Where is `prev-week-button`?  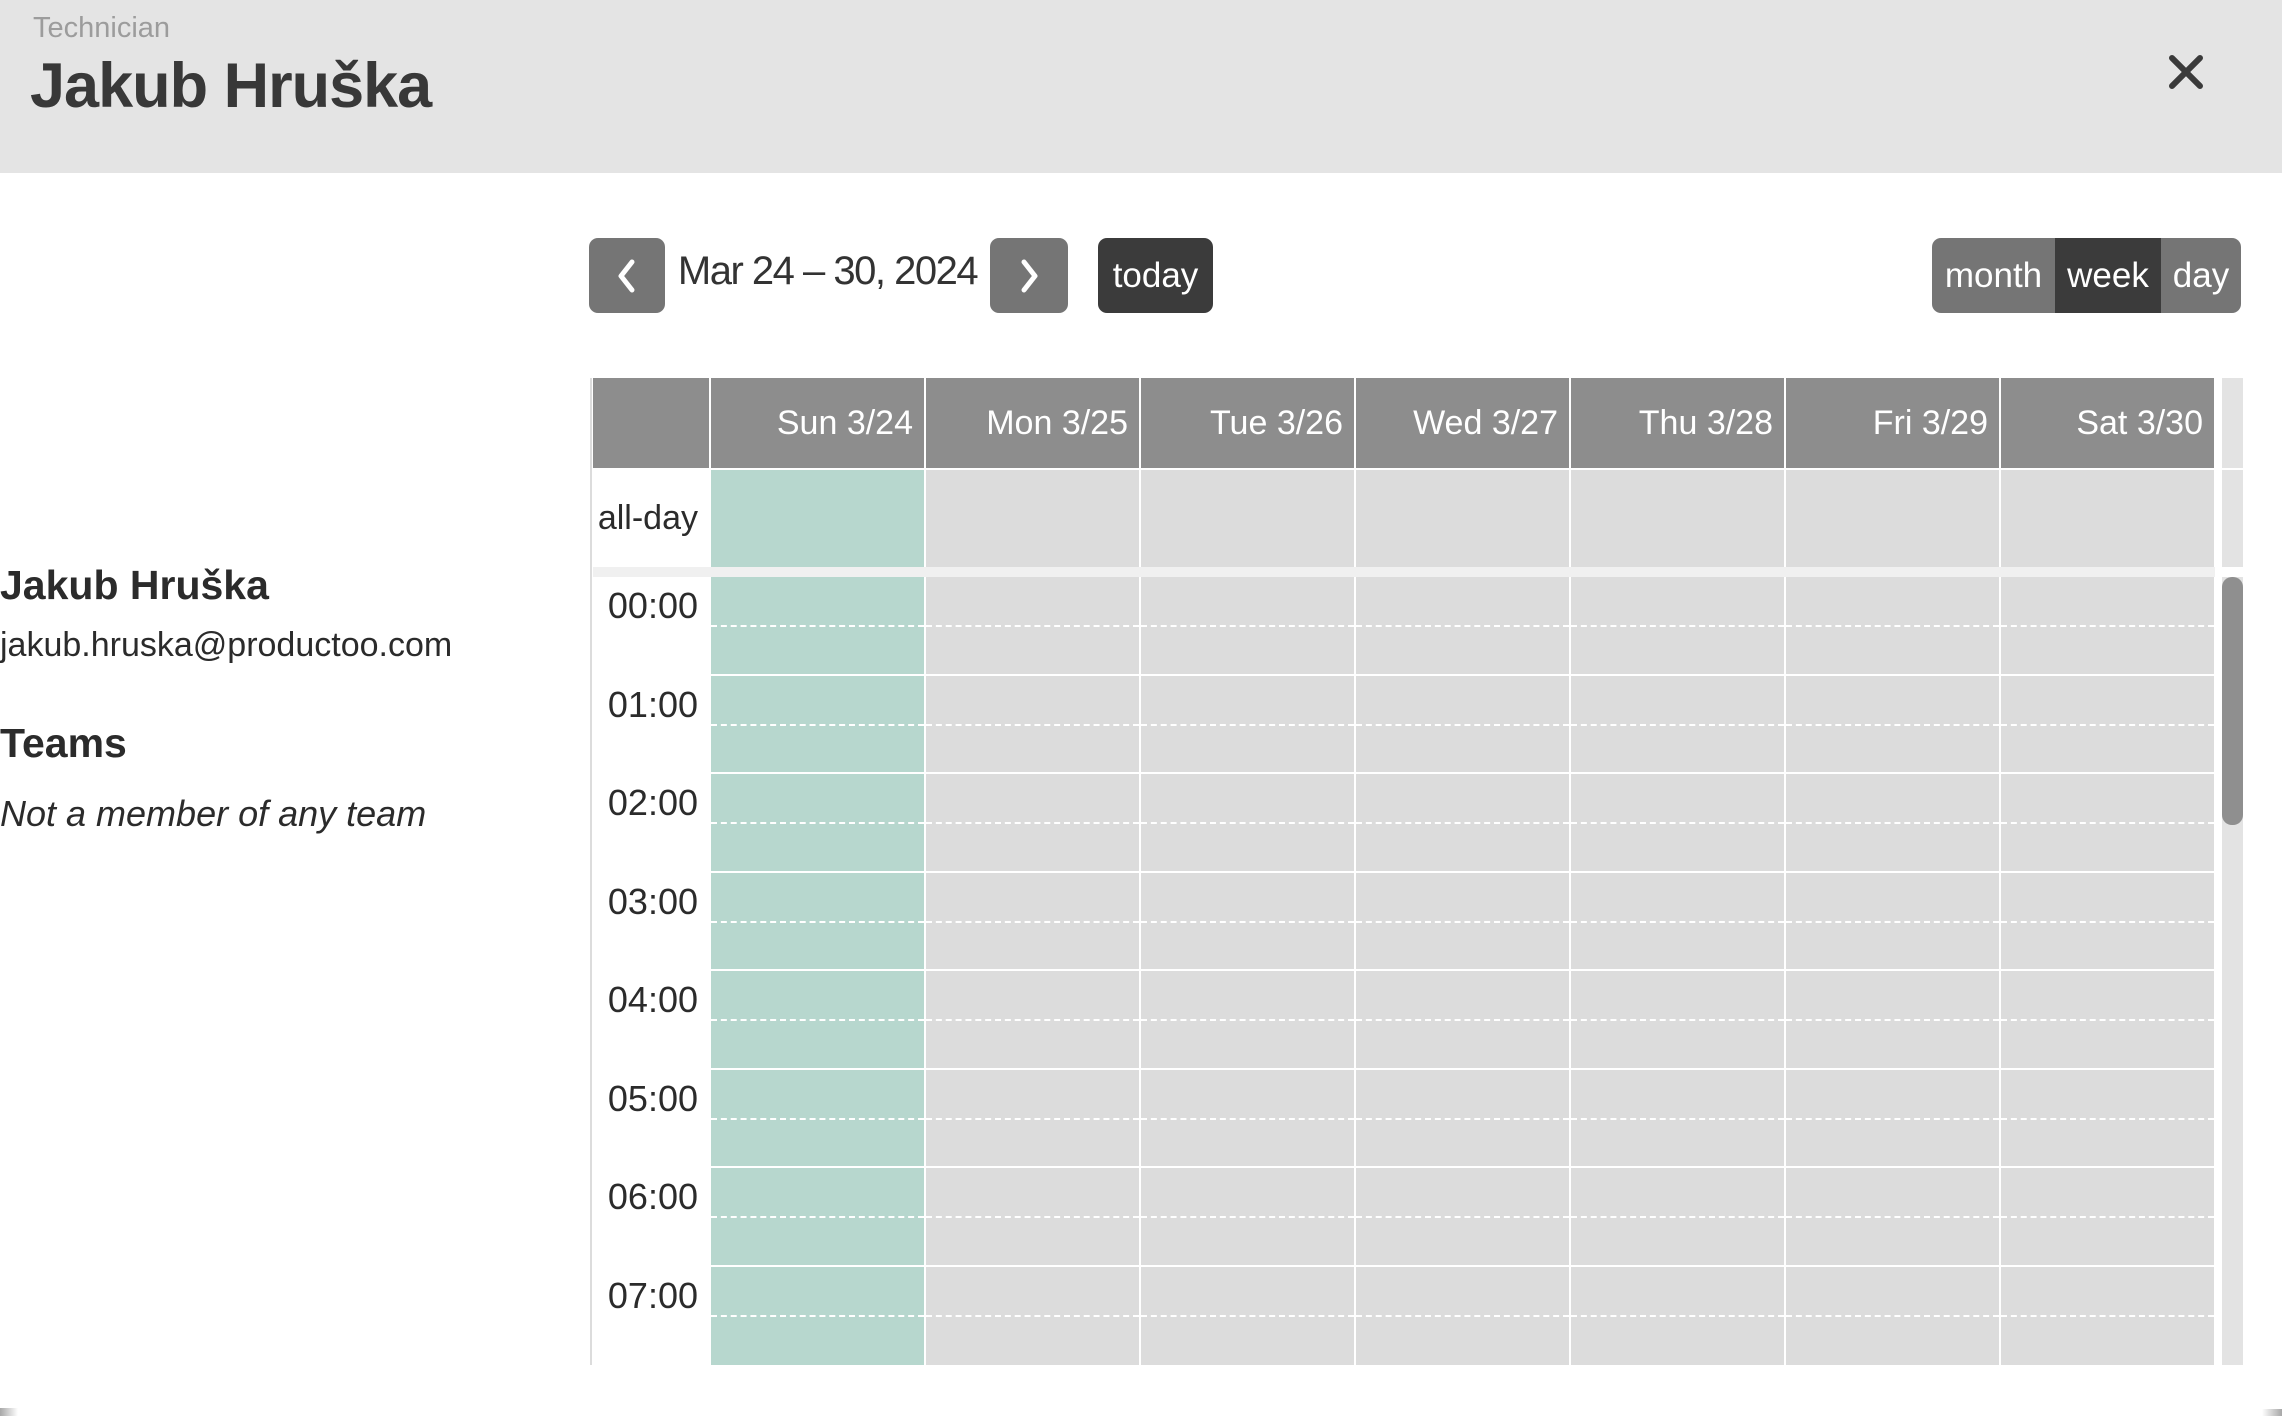
prev-week-button is located at coordinates (627, 275).